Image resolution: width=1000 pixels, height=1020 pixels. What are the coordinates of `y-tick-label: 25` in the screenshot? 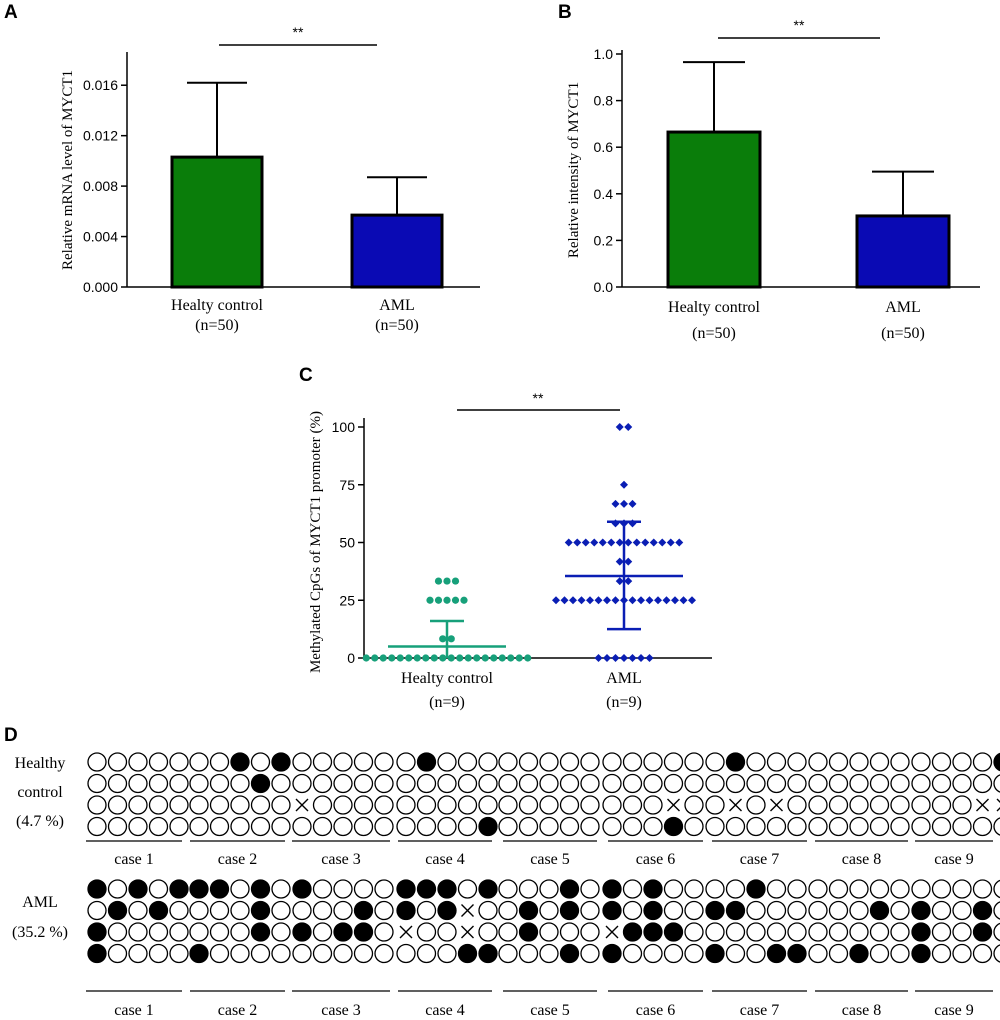 It's located at (347, 600).